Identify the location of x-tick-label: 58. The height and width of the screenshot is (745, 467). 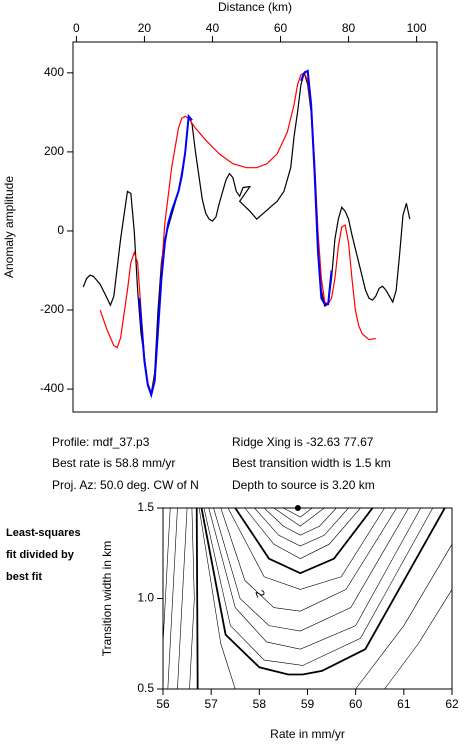
(260, 704).